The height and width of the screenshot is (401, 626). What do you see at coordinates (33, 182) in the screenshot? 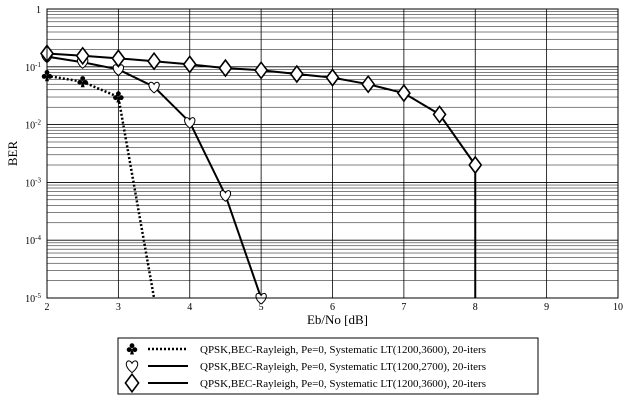
I see `y-tick-label: 10⁻³` at bounding box center [33, 182].